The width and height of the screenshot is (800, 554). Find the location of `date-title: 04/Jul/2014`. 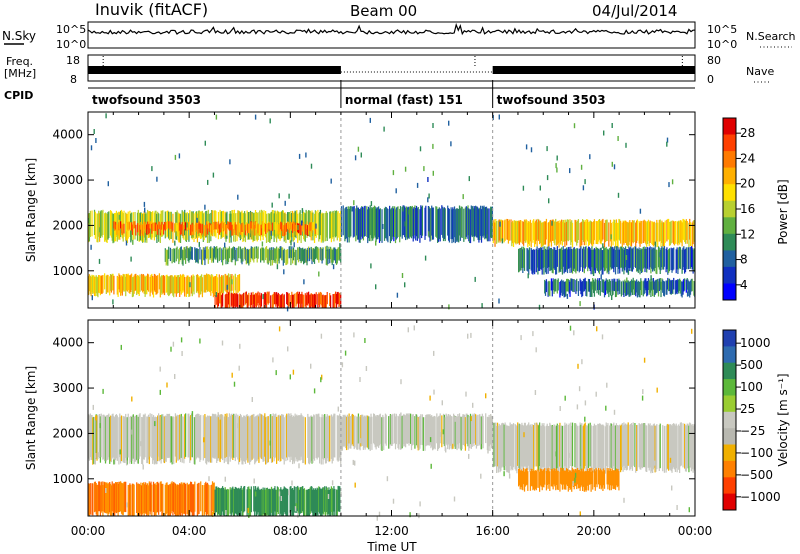

date-title: 04/Jul/2014 is located at coordinates (634, 11).